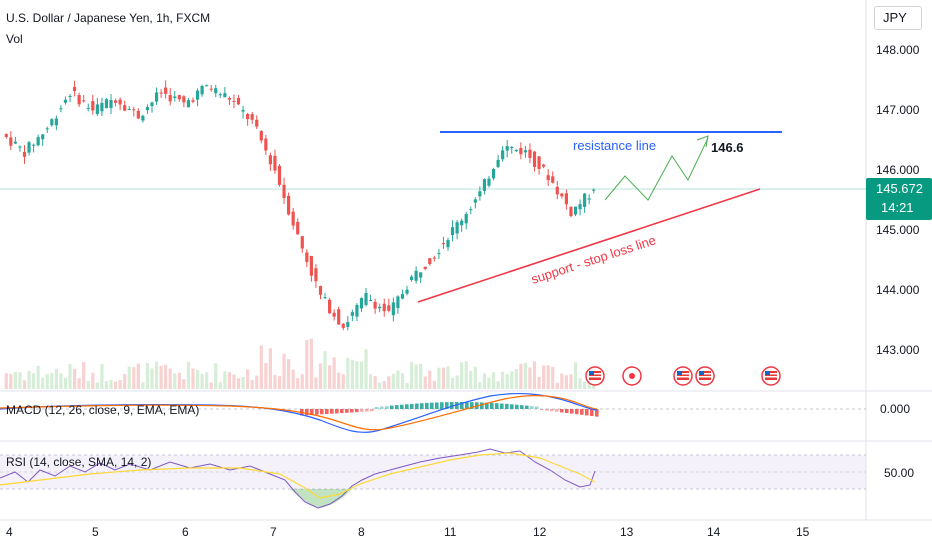 This screenshot has width=932, height=550. Describe the element at coordinates (898, 290) in the screenshot. I see `price-tick-144: 144.000` at that location.